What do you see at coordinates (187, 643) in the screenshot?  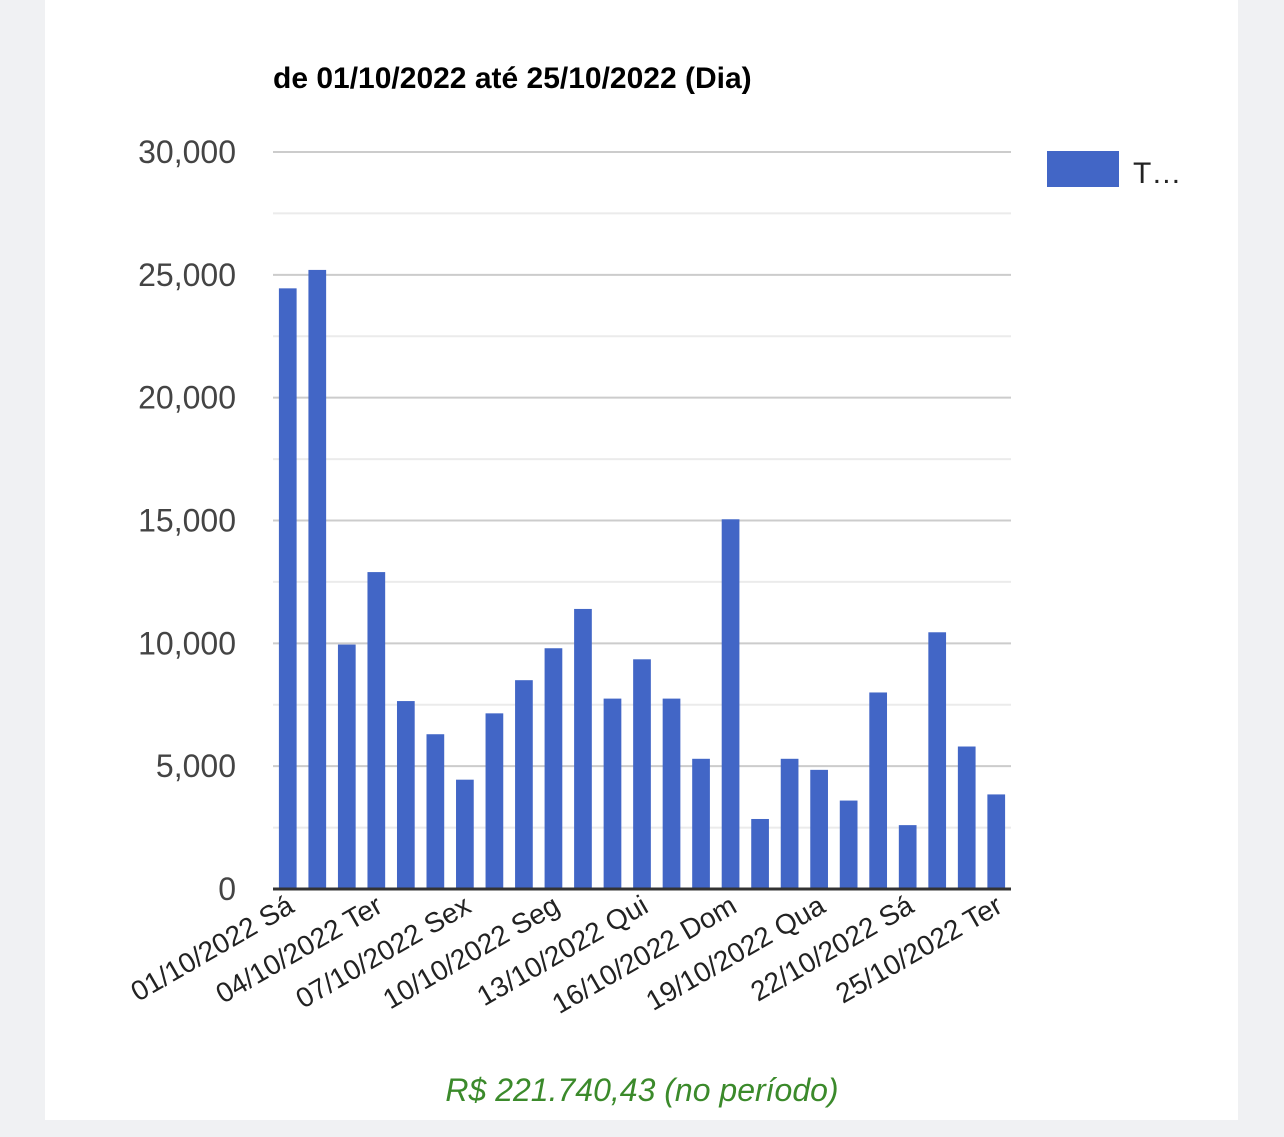 I see `y-tick-label: 10,000` at bounding box center [187, 643].